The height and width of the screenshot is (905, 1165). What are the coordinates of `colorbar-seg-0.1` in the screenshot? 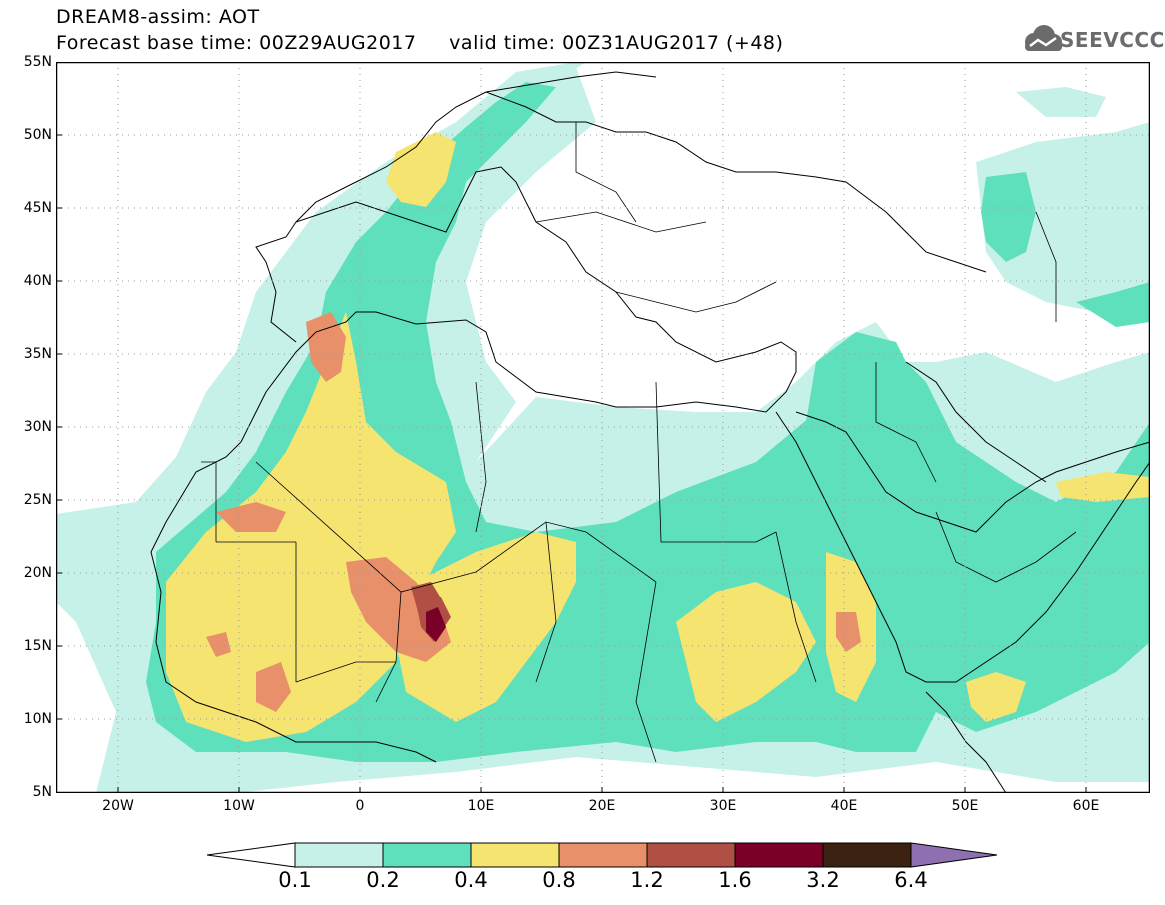 It's located at (339, 855).